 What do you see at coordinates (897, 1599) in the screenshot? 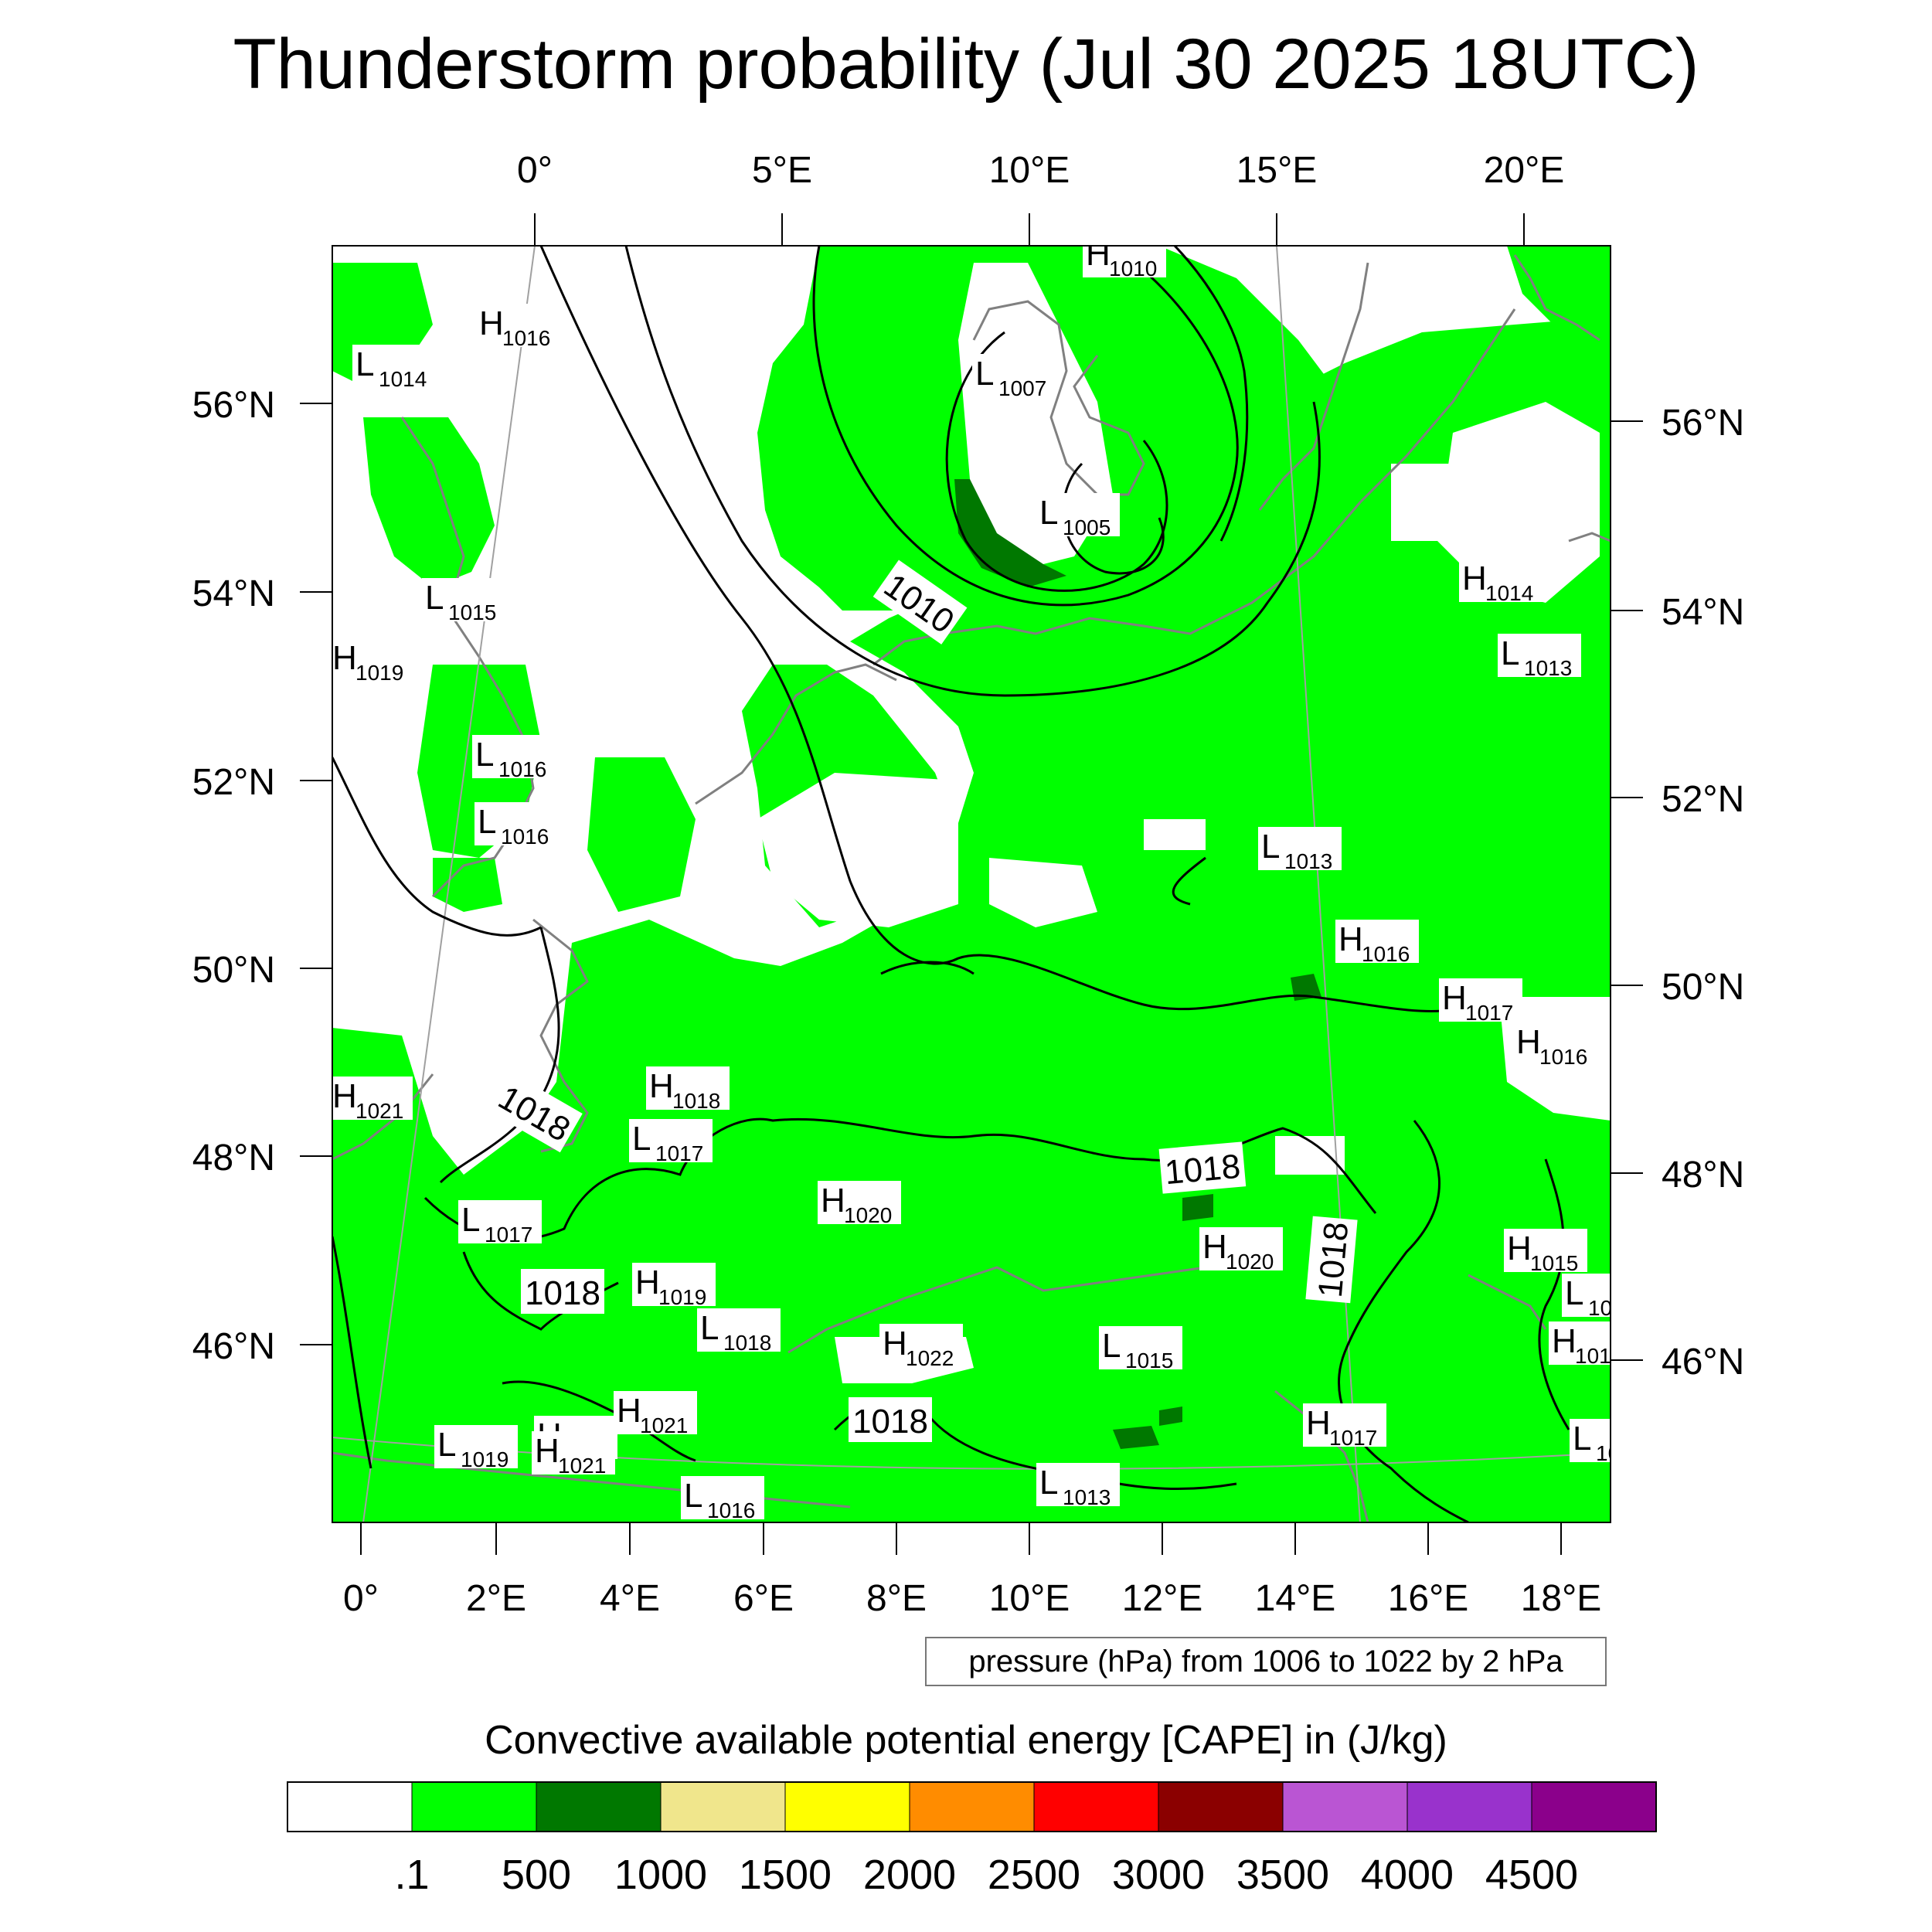
I see `bottom-lon-label: 8°E` at bounding box center [897, 1599].